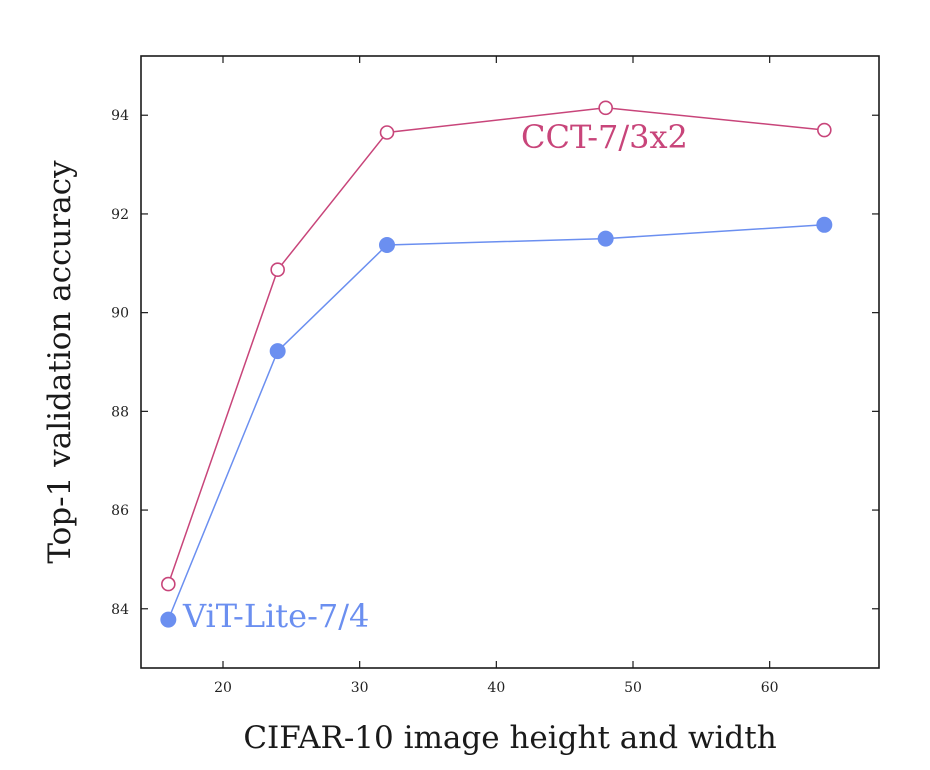  Describe the element at coordinates (120, 412) in the screenshot. I see `y-tick-label: 88` at that location.